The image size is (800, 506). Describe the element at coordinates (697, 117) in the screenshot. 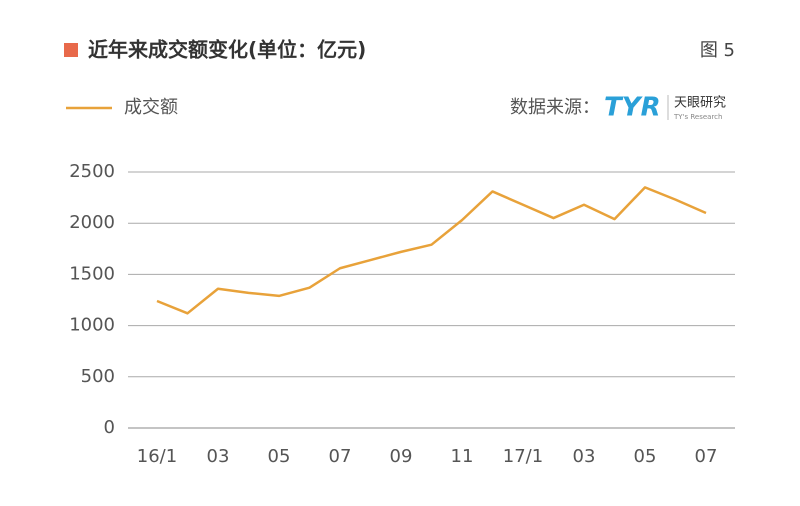

I see `source-name-en: TY's Research` at that location.